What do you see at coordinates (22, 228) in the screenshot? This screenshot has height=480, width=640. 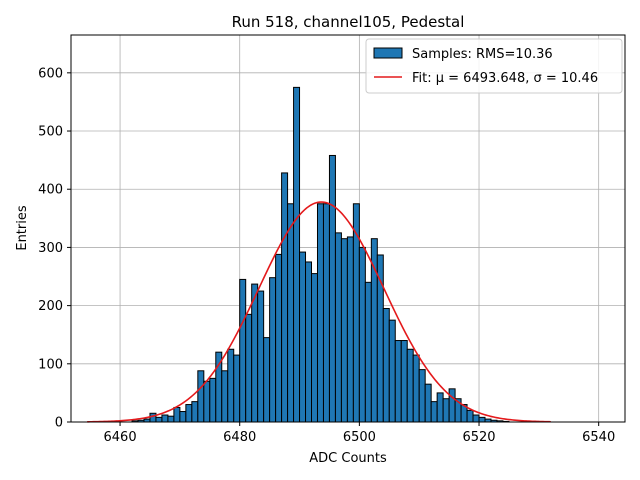 I see `y-axis-label: Entries` at bounding box center [22, 228].